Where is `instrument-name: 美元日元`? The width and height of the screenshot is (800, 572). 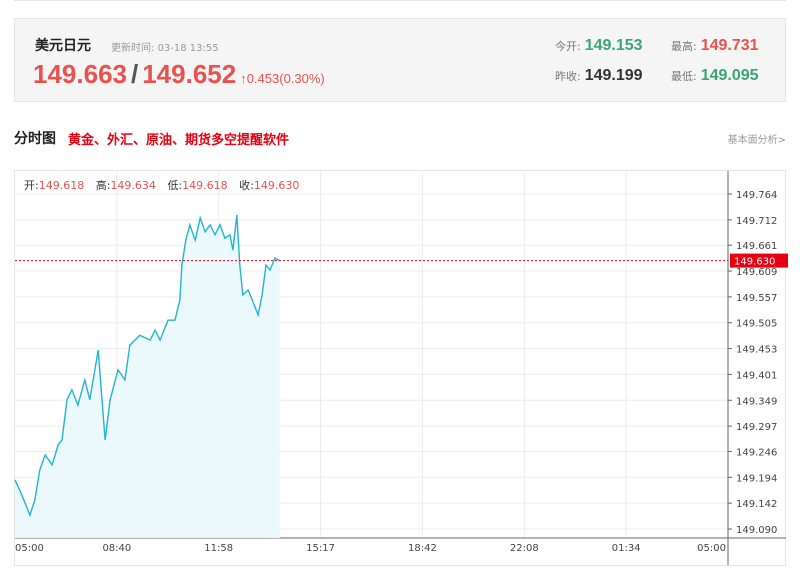
instrument-name: 美元日元 is located at coordinates (63, 46).